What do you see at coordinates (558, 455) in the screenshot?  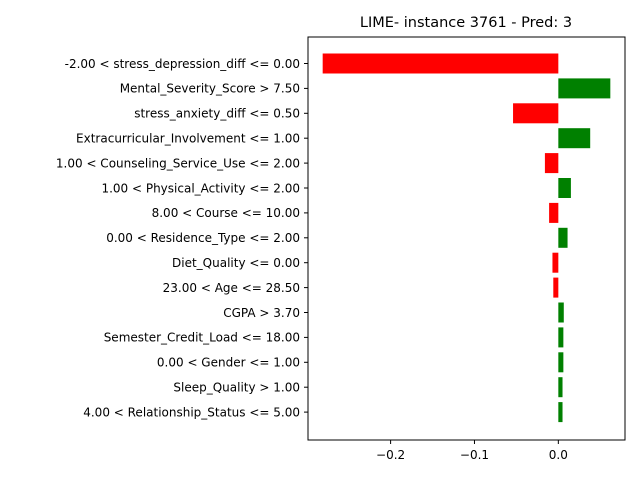 I see `x-tick-label: 0.0` at bounding box center [558, 455].